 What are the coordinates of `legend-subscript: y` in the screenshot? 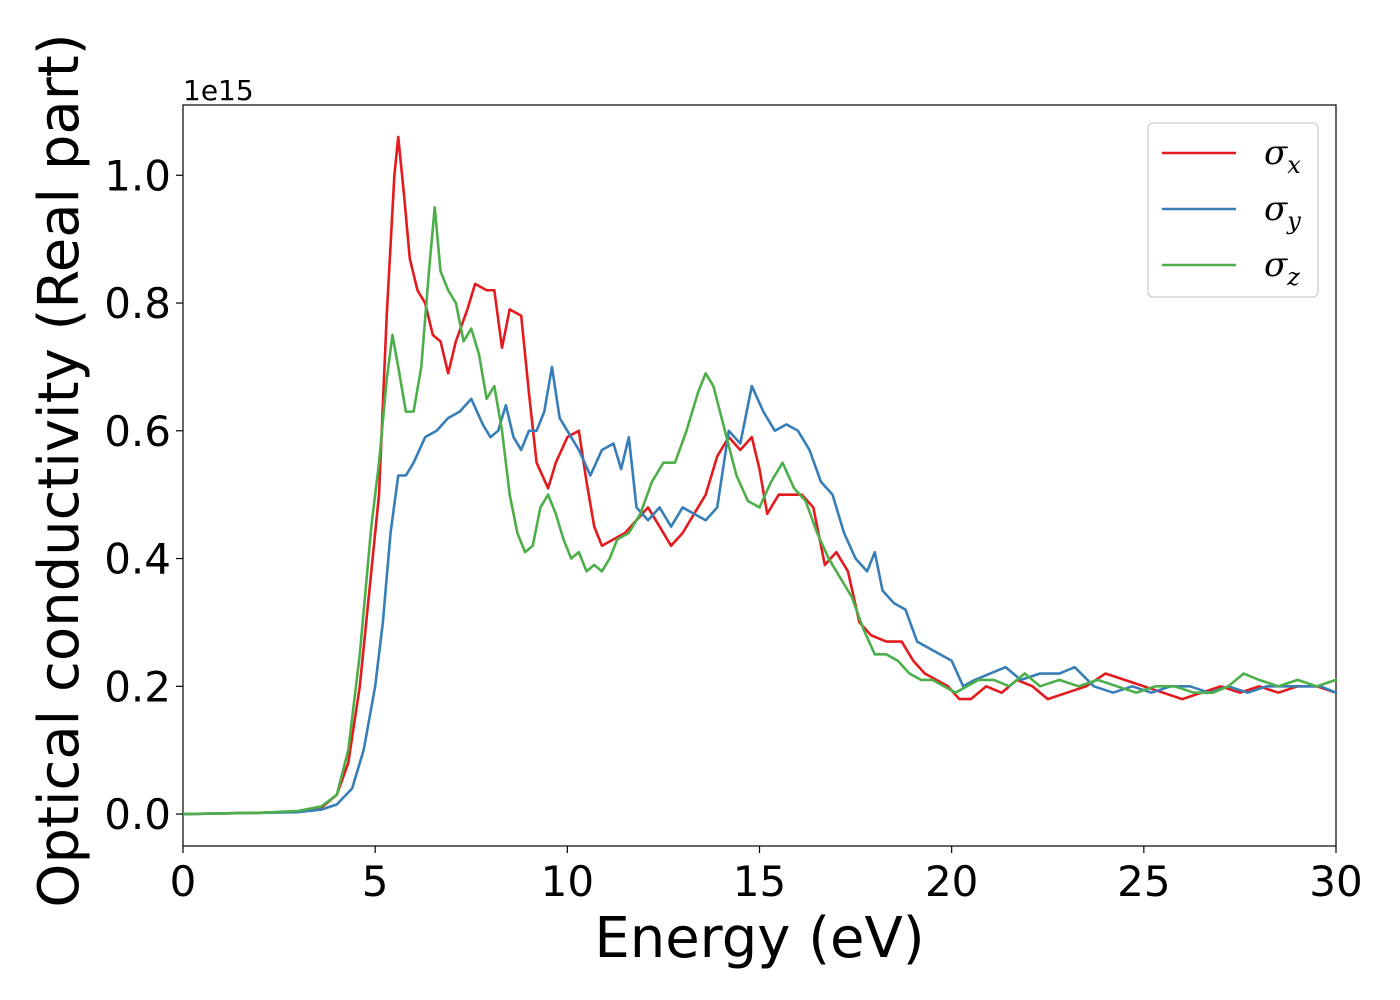 It's located at (1293, 221).